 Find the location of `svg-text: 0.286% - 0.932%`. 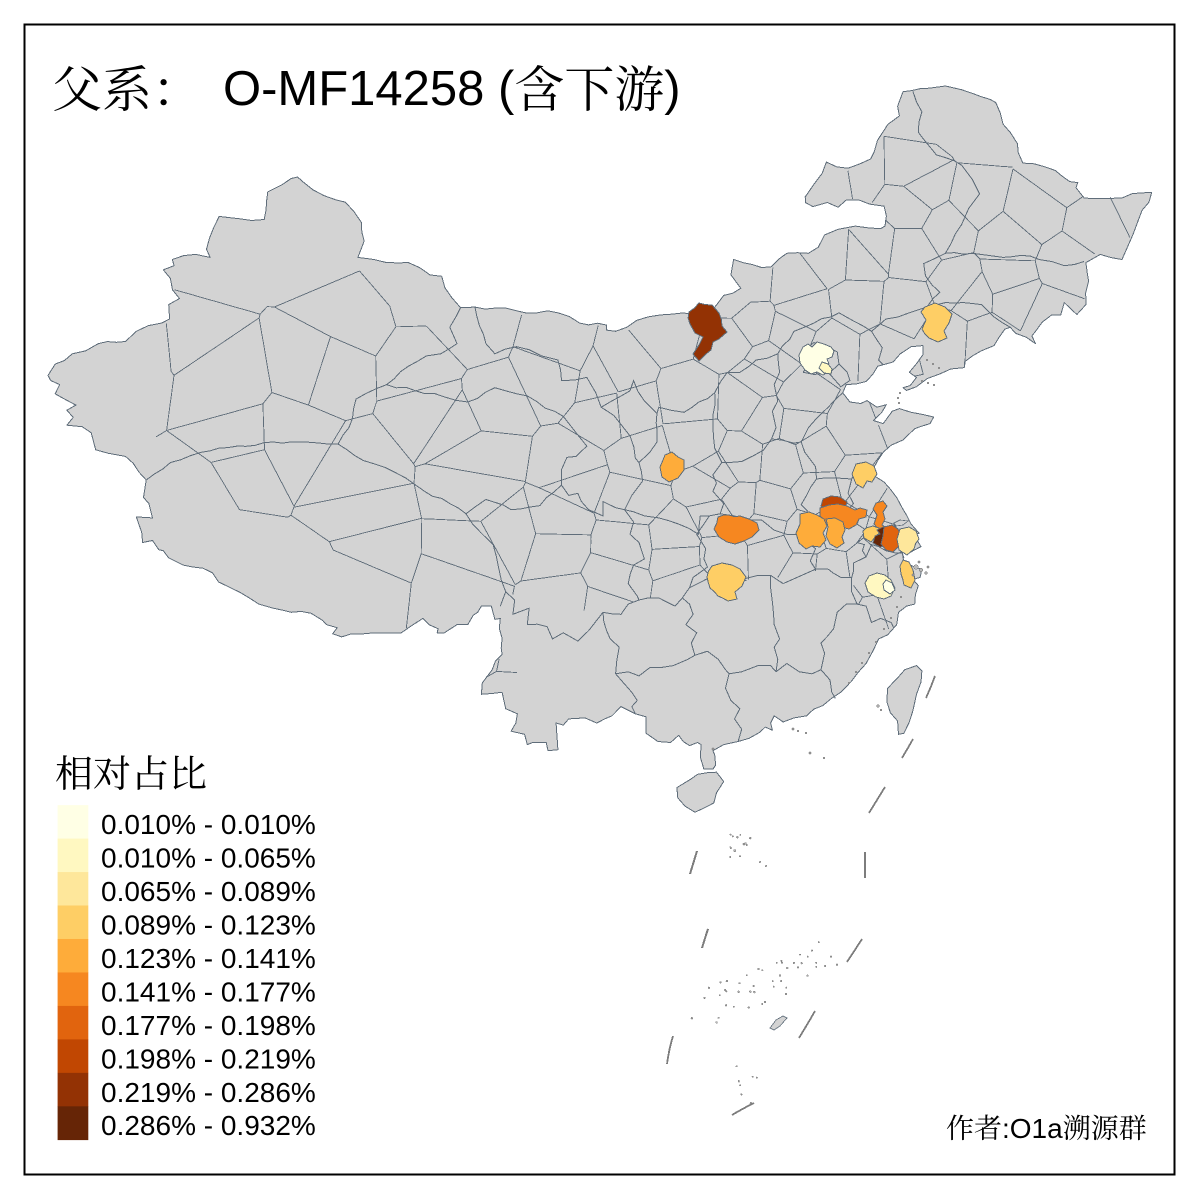

svg-text: 0.286% - 0.932% is located at coordinates (208, 1125).